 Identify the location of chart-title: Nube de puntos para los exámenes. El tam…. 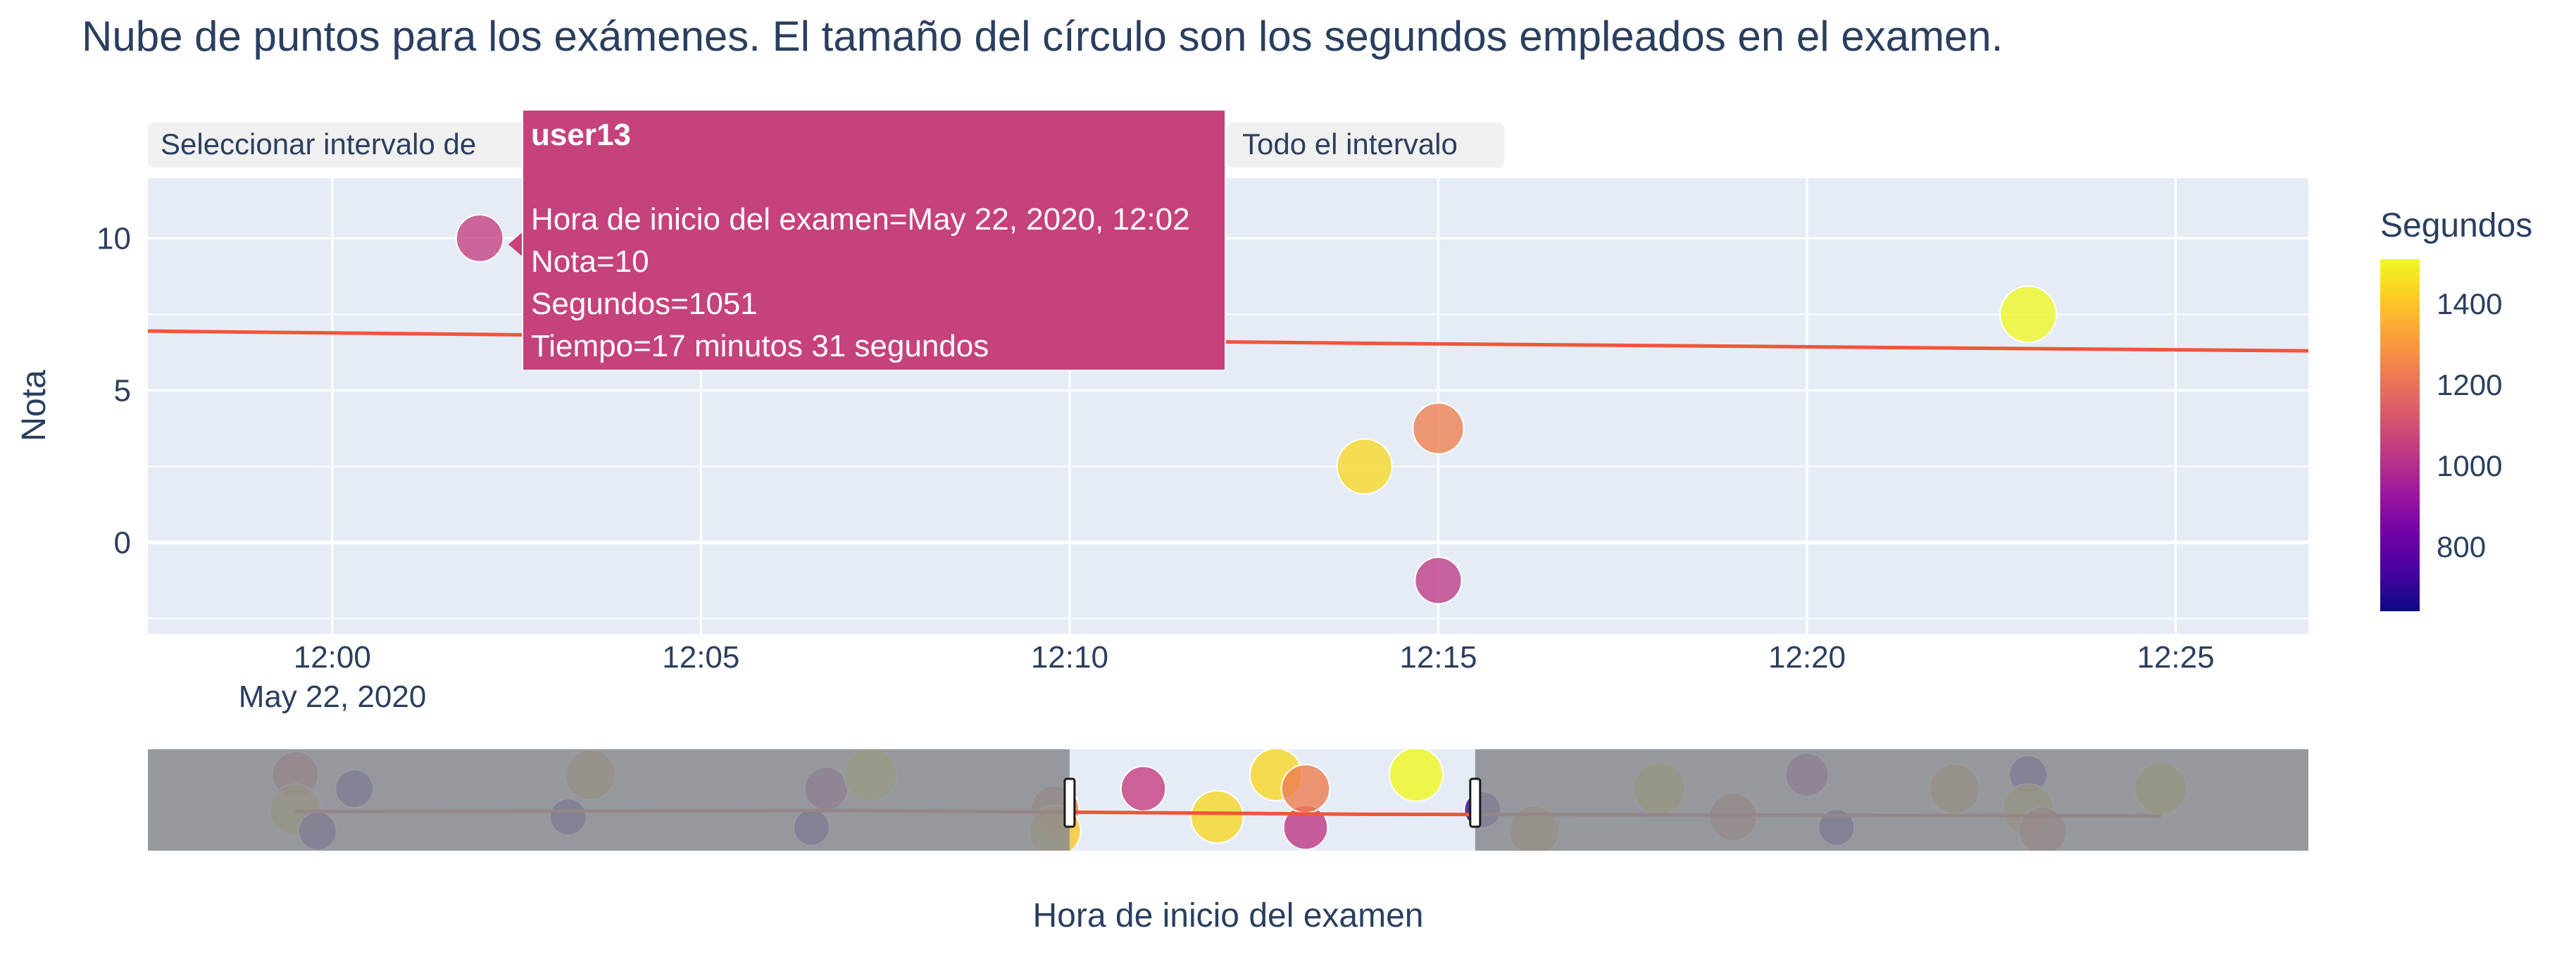
(1042, 36).